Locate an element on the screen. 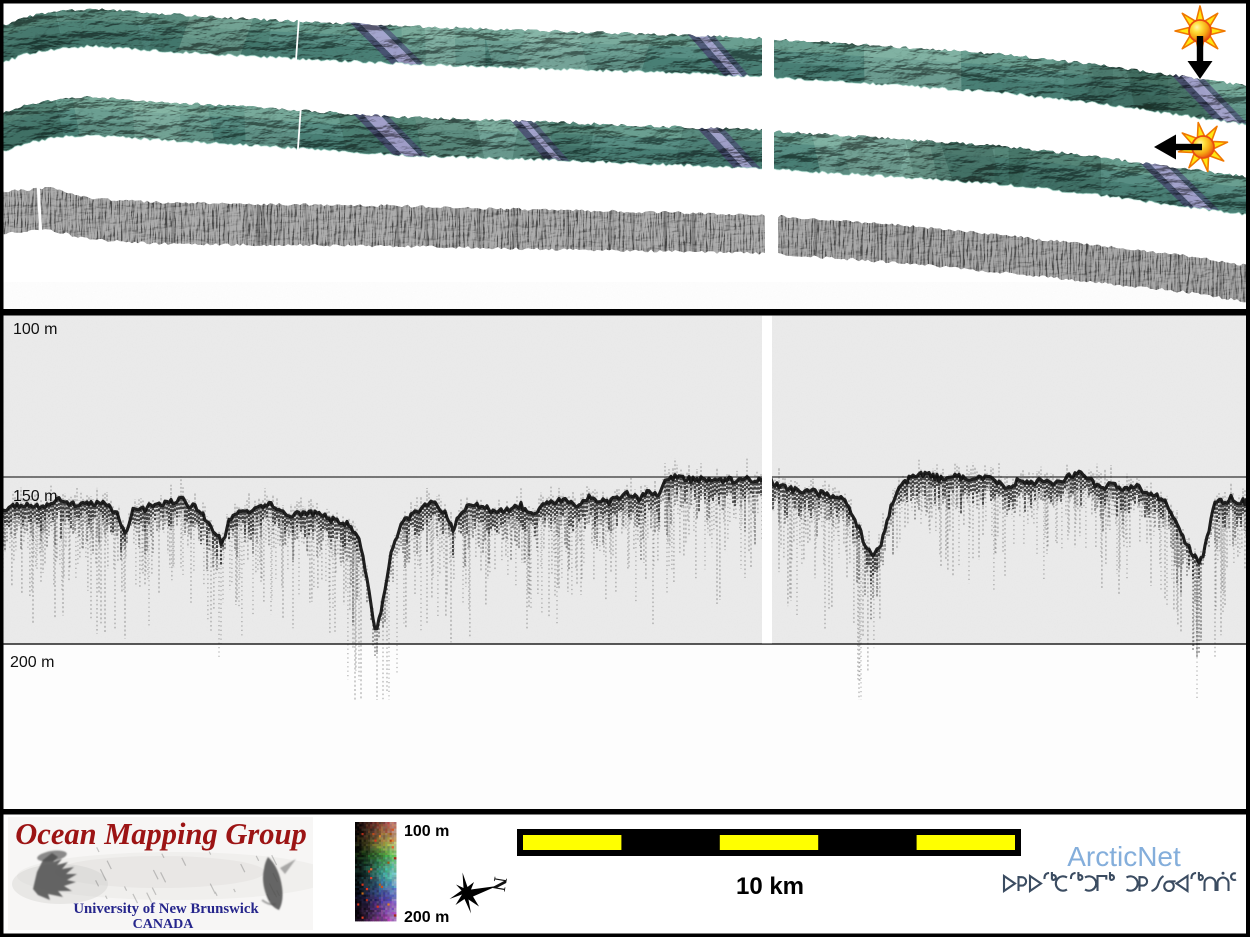 The height and width of the screenshot is (937, 1250). svg-text: 150 m is located at coordinates (35, 496).